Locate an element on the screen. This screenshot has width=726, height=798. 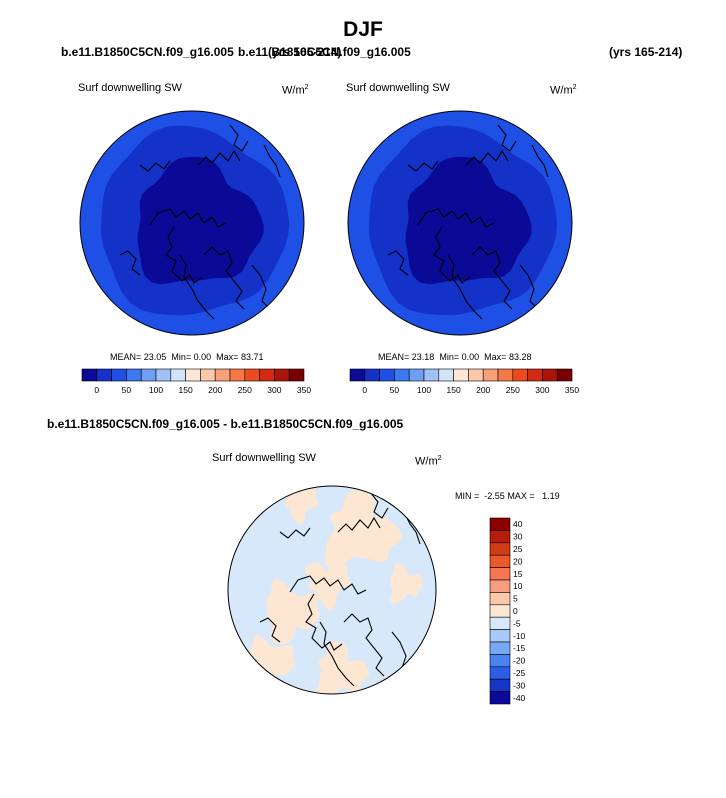
colorbar-tick-label: -5 is located at coordinates (517, 623).